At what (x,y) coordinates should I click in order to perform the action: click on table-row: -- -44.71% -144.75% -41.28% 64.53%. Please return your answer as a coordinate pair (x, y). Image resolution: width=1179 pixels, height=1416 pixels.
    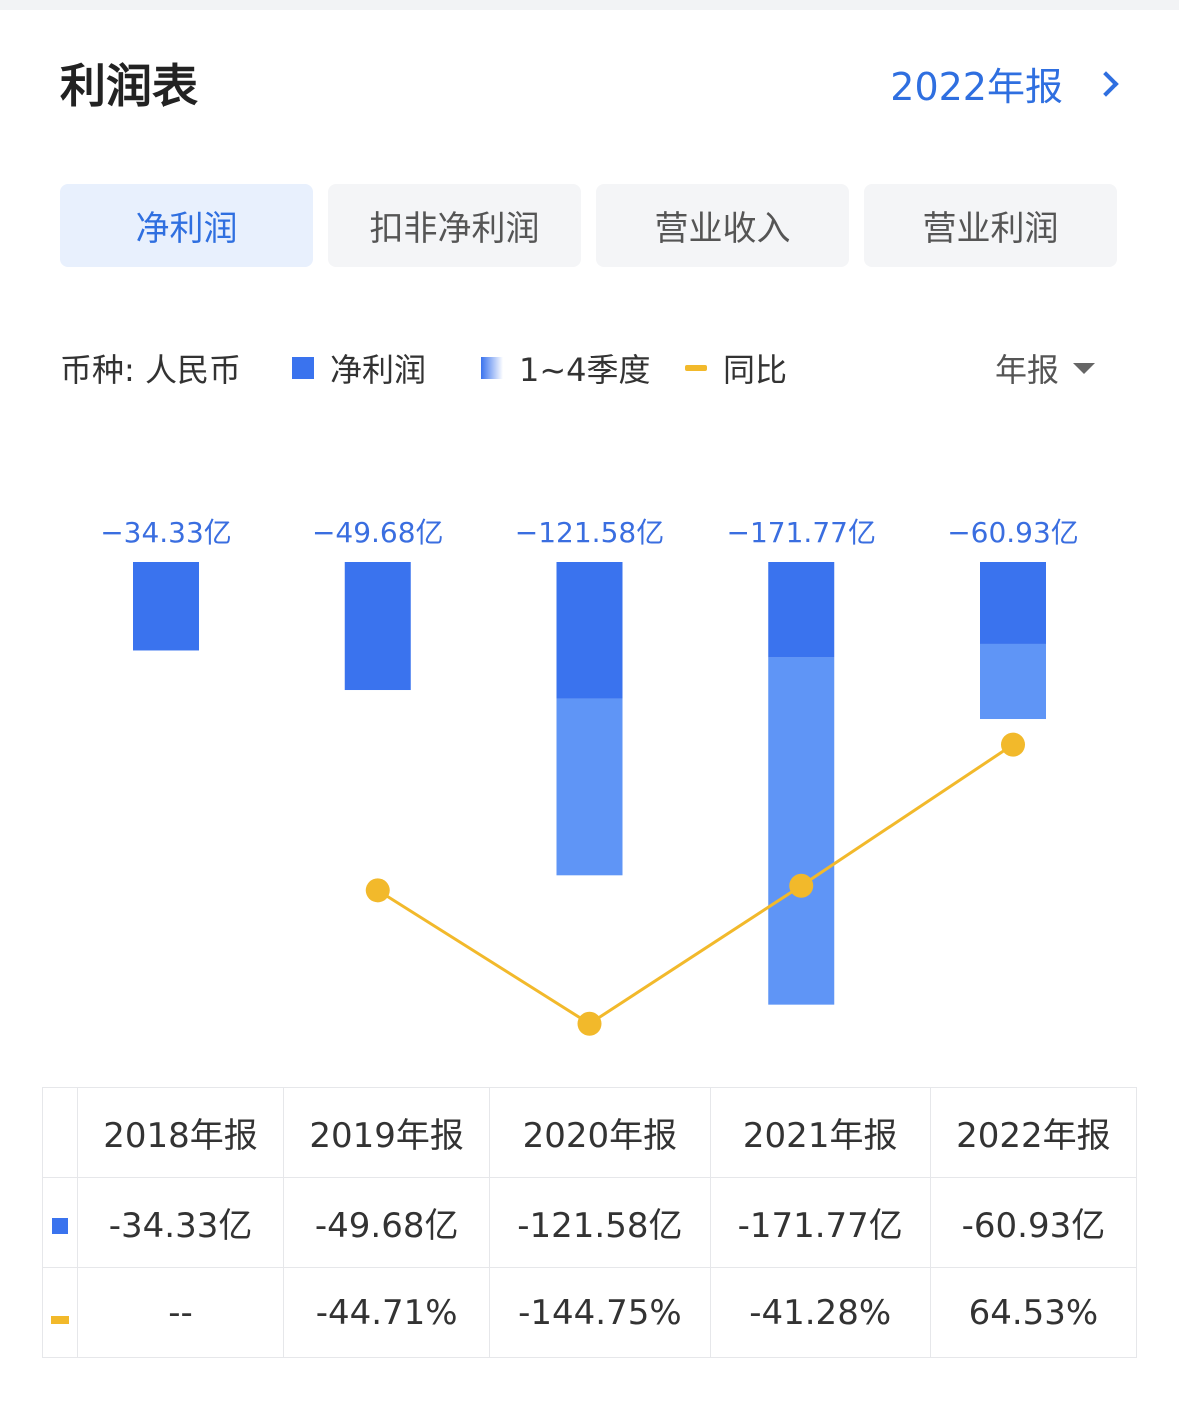
    Looking at the image, I should click on (590, 1312).